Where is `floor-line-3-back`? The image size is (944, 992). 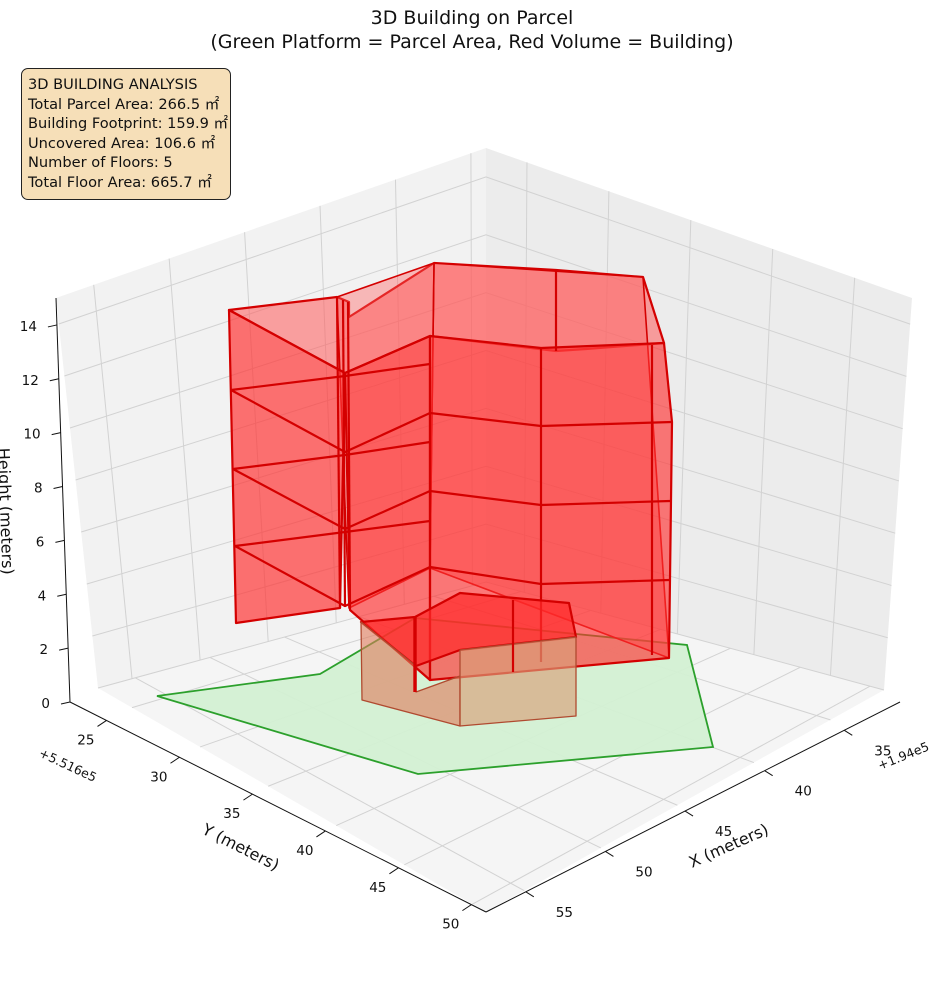
floor-line-3-back is located at coordinates (331, 455).